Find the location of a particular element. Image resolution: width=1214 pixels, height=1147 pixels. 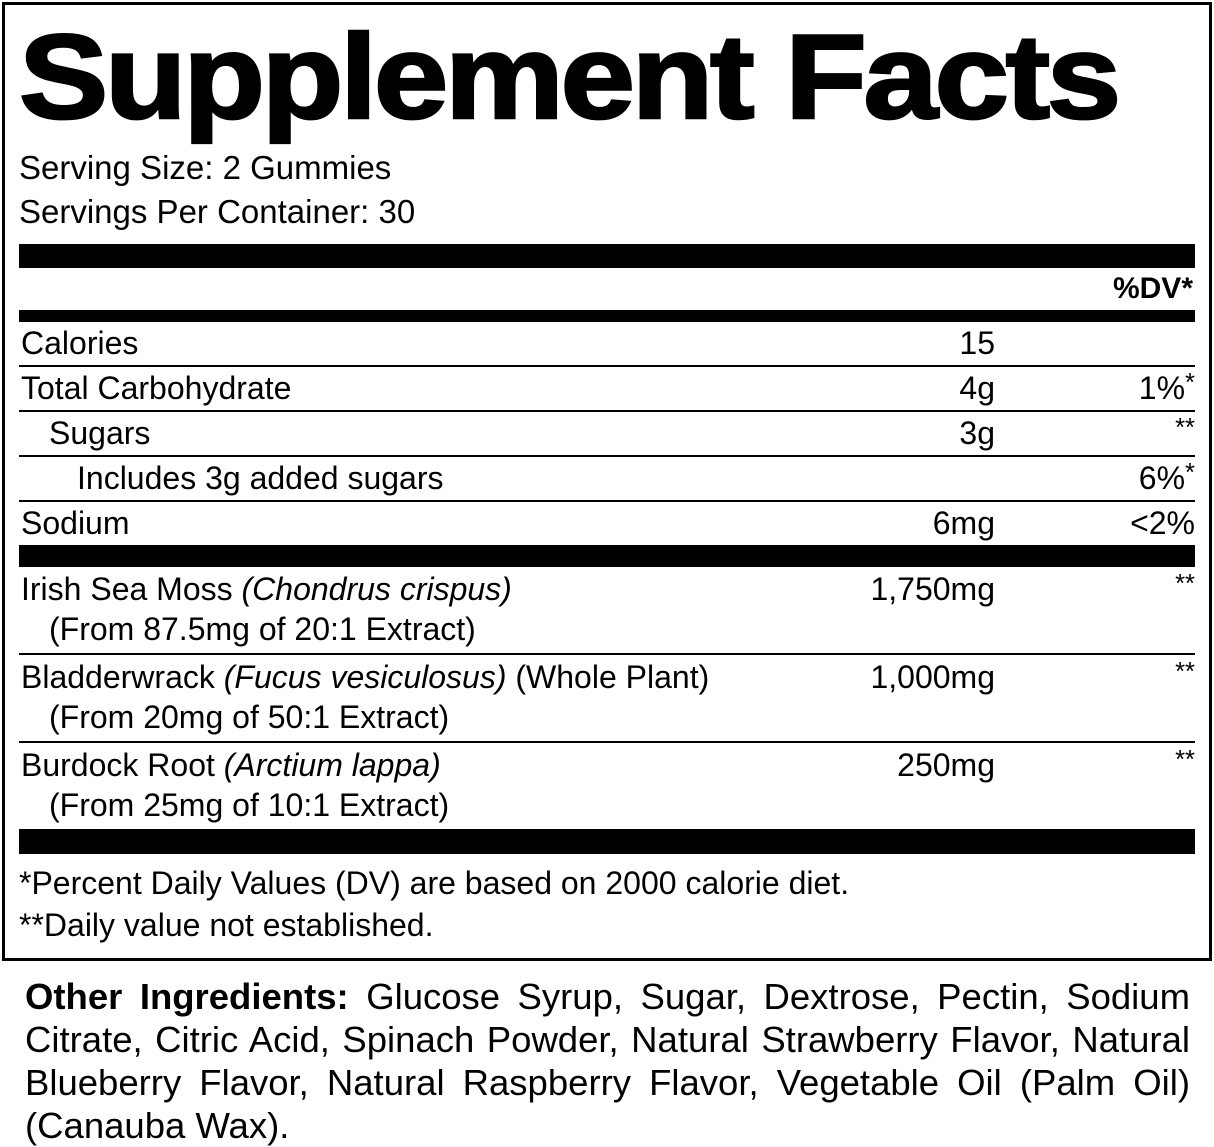

nutrient-name: Includes 3g added sugars is located at coordinates (260, 477).